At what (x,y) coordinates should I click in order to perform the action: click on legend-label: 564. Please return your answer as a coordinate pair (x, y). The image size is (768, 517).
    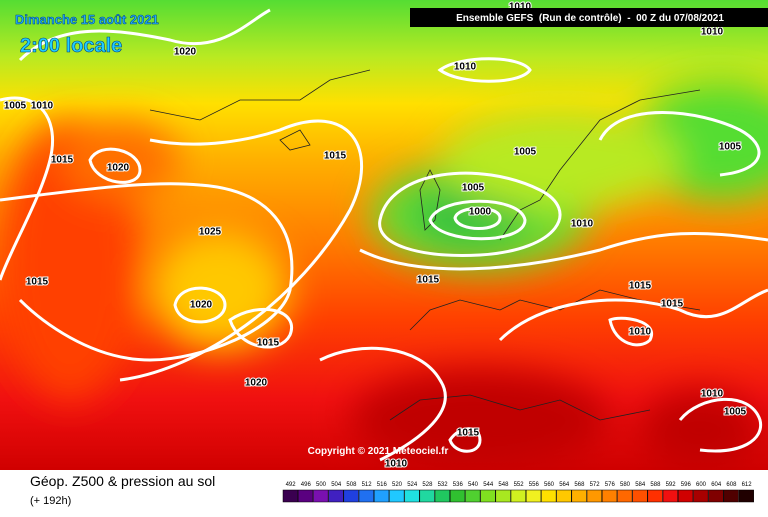
    Looking at the image, I should click on (564, 485).